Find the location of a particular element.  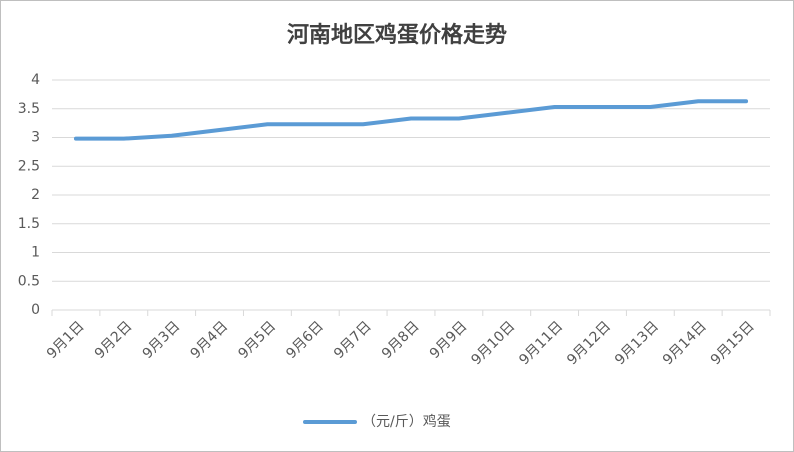

y-tick-label: 2.5 is located at coordinates (29, 166).